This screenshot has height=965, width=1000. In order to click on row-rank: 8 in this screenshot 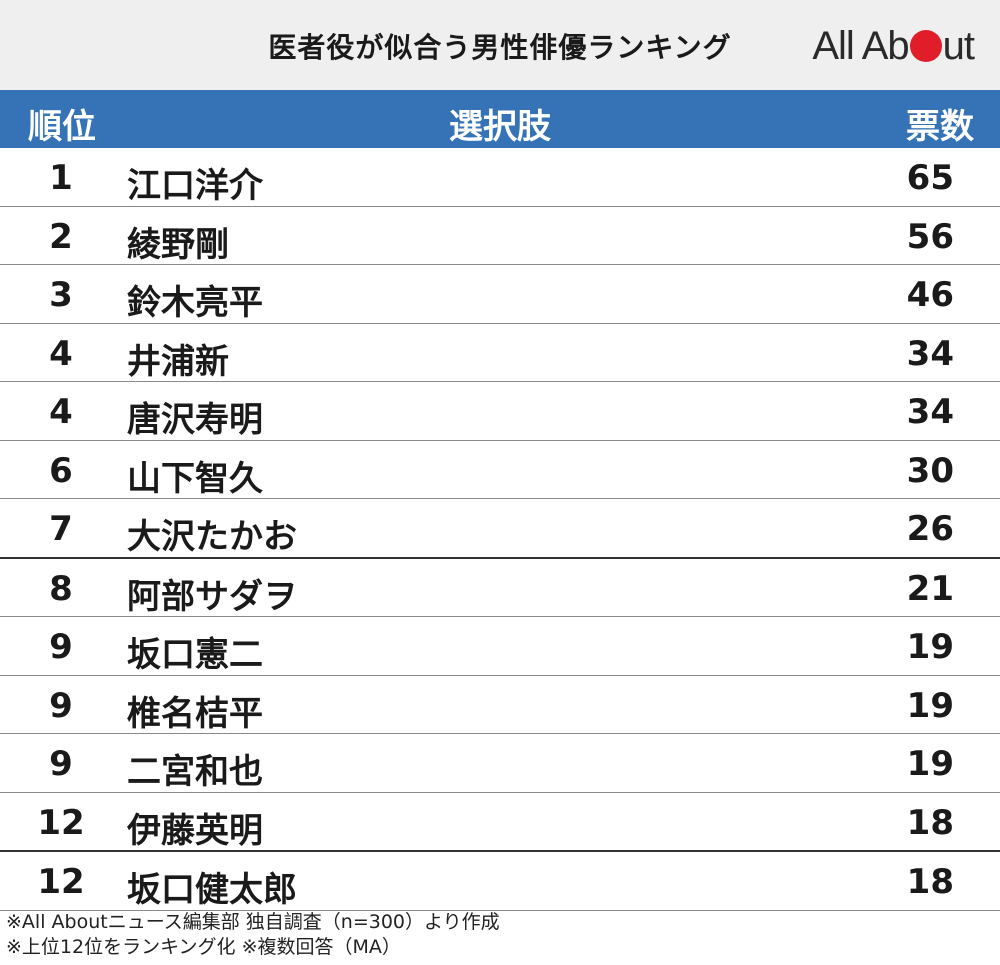, I will do `click(61, 588)`.